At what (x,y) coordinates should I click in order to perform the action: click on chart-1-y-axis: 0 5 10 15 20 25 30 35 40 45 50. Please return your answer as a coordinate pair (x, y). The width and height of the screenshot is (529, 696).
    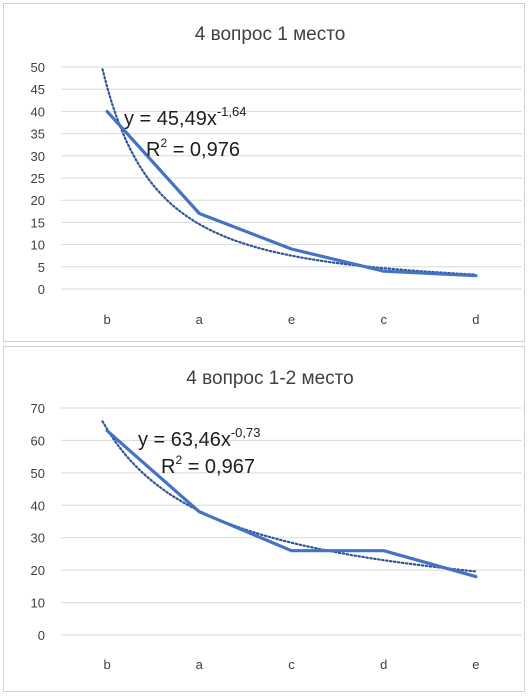
    Looking at the image, I should click on (38, 178).